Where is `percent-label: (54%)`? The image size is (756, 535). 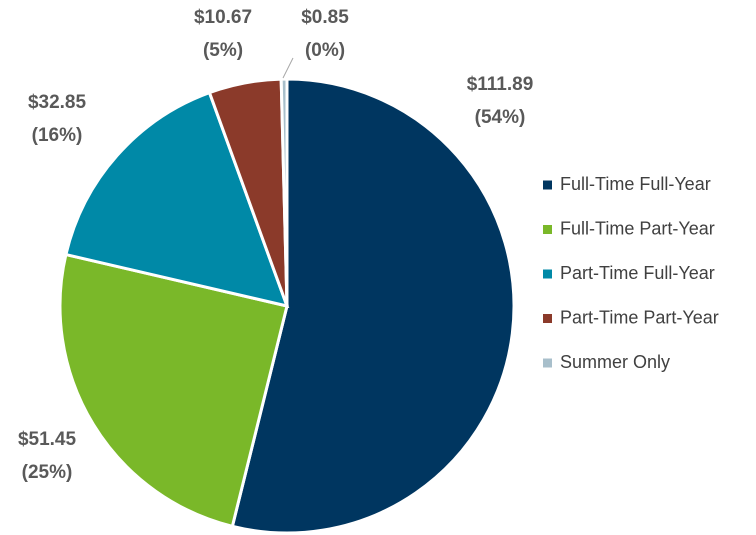
percent-label: (54%) is located at coordinates (500, 117).